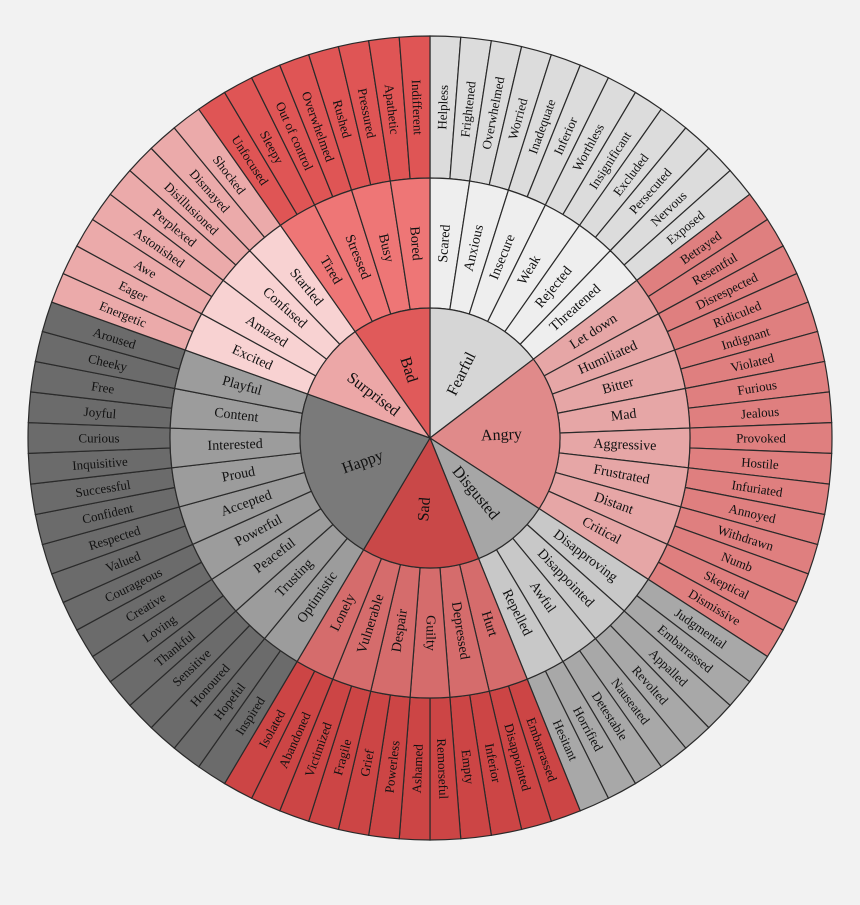 The width and height of the screenshot is (860, 905). What do you see at coordinates (385, 247) in the screenshot?
I see `emotion-label-busy: Busy` at bounding box center [385, 247].